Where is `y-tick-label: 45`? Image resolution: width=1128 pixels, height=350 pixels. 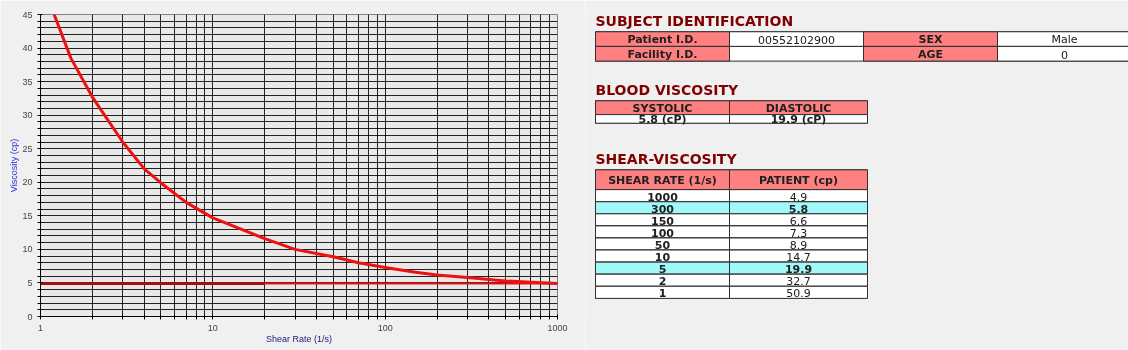 y-tick-label: 45 is located at coordinates (27, 14).